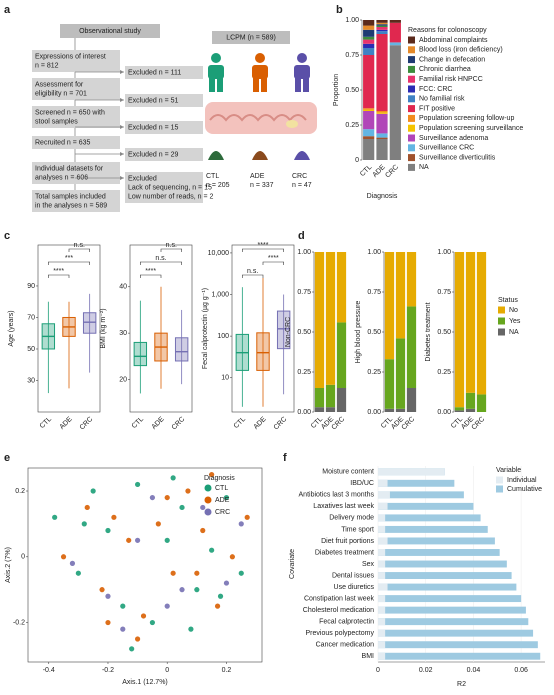  Describe the element at coordinates (123, 379) in the screenshot. I see `y-tick-label: 20` at that location.